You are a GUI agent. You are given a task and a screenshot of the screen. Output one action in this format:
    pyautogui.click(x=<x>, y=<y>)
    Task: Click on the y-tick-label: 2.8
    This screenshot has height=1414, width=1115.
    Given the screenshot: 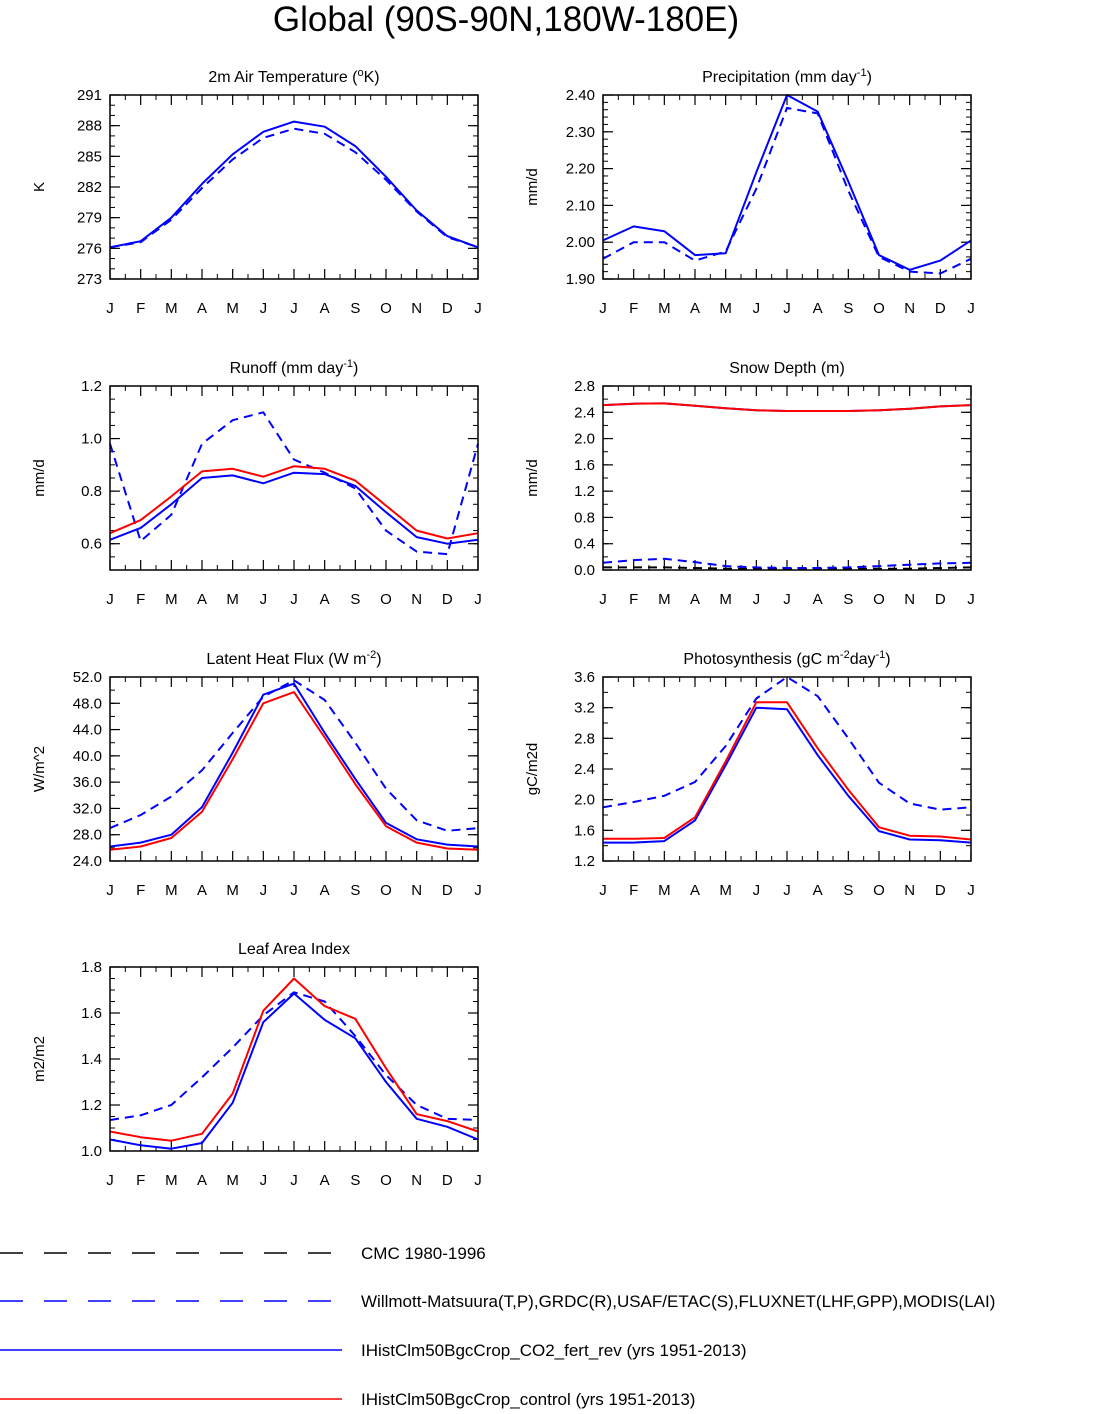 What is the action you would take?
    pyautogui.click(x=584, y=738)
    